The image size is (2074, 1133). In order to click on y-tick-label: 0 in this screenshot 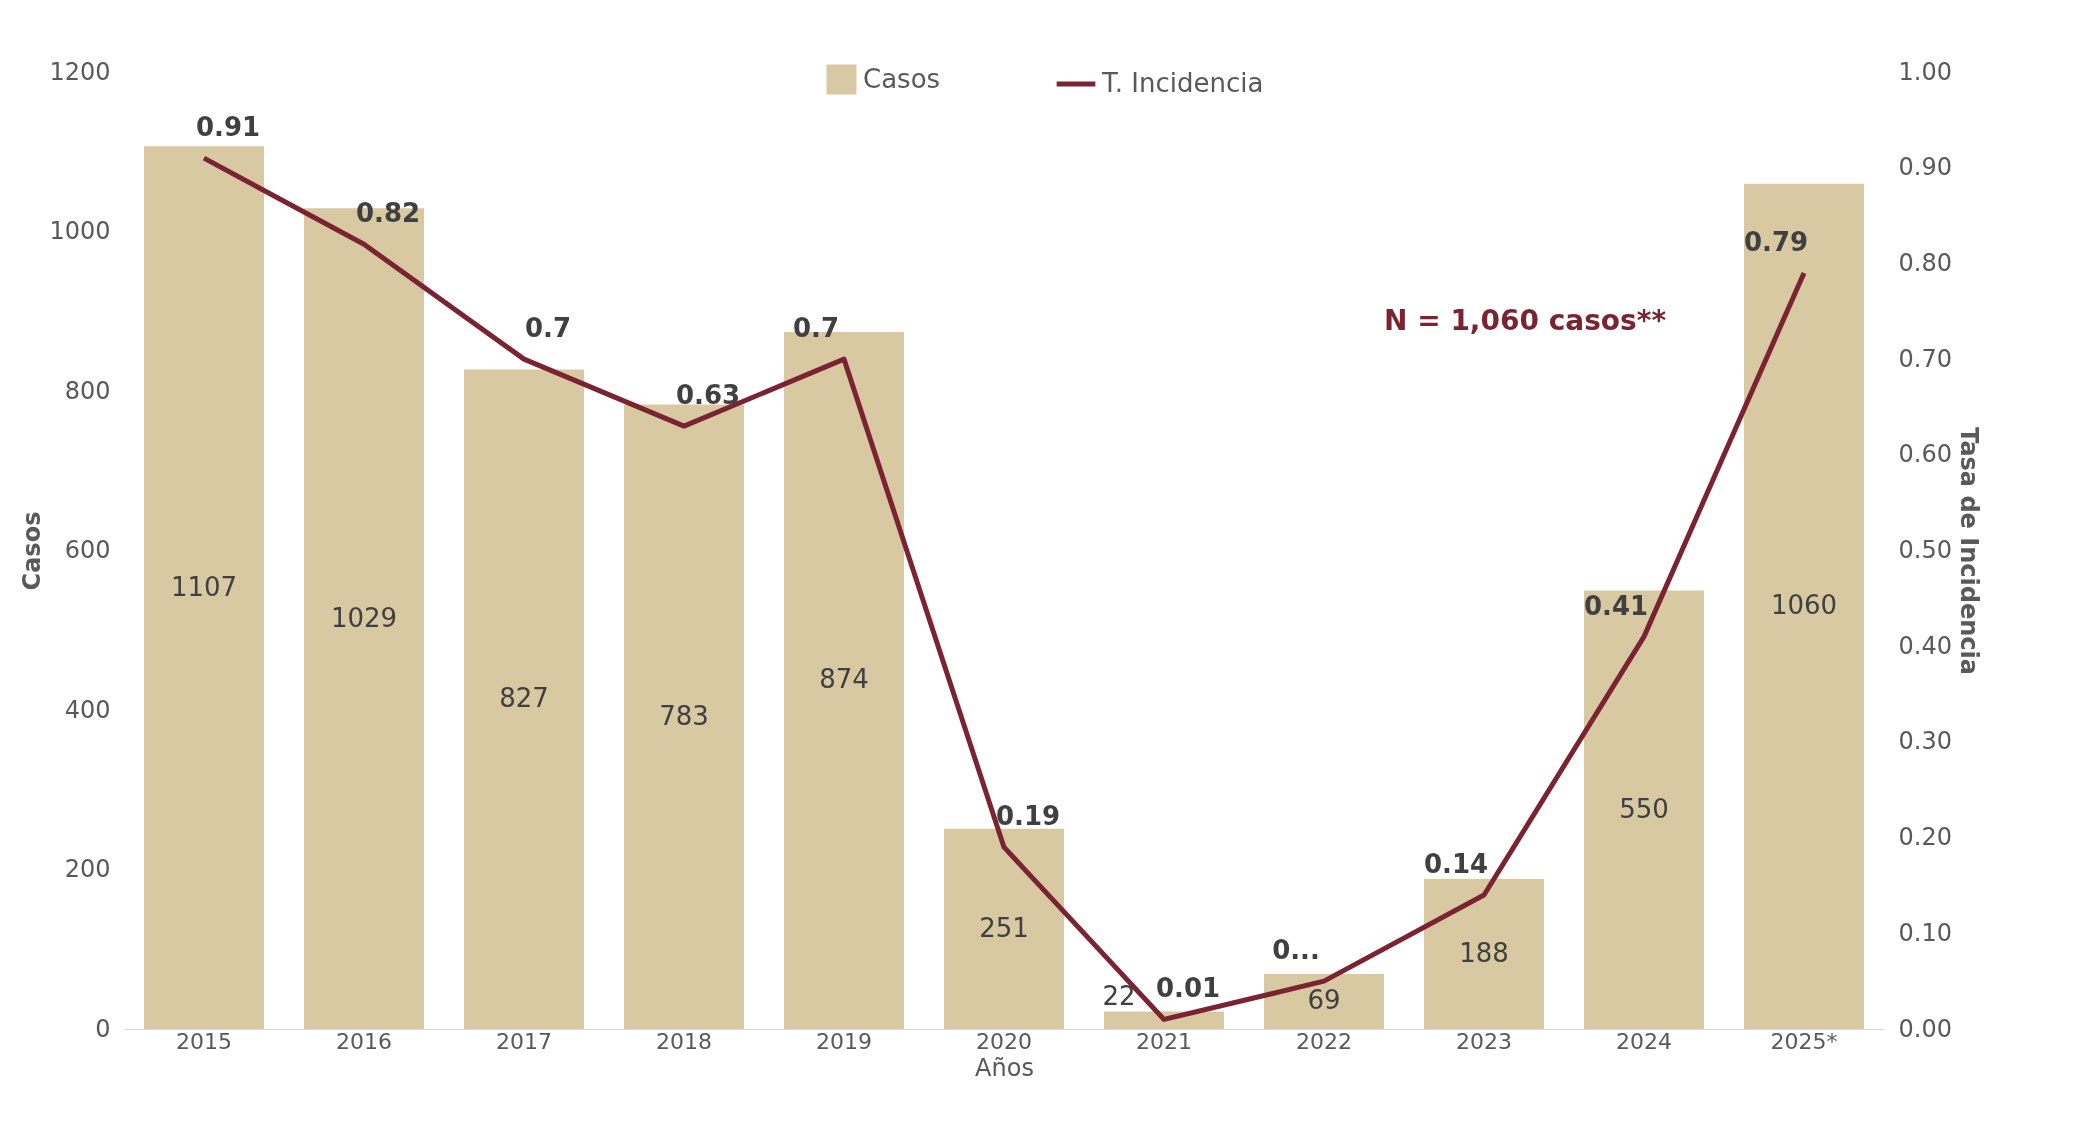, I will do `click(103, 1028)`.